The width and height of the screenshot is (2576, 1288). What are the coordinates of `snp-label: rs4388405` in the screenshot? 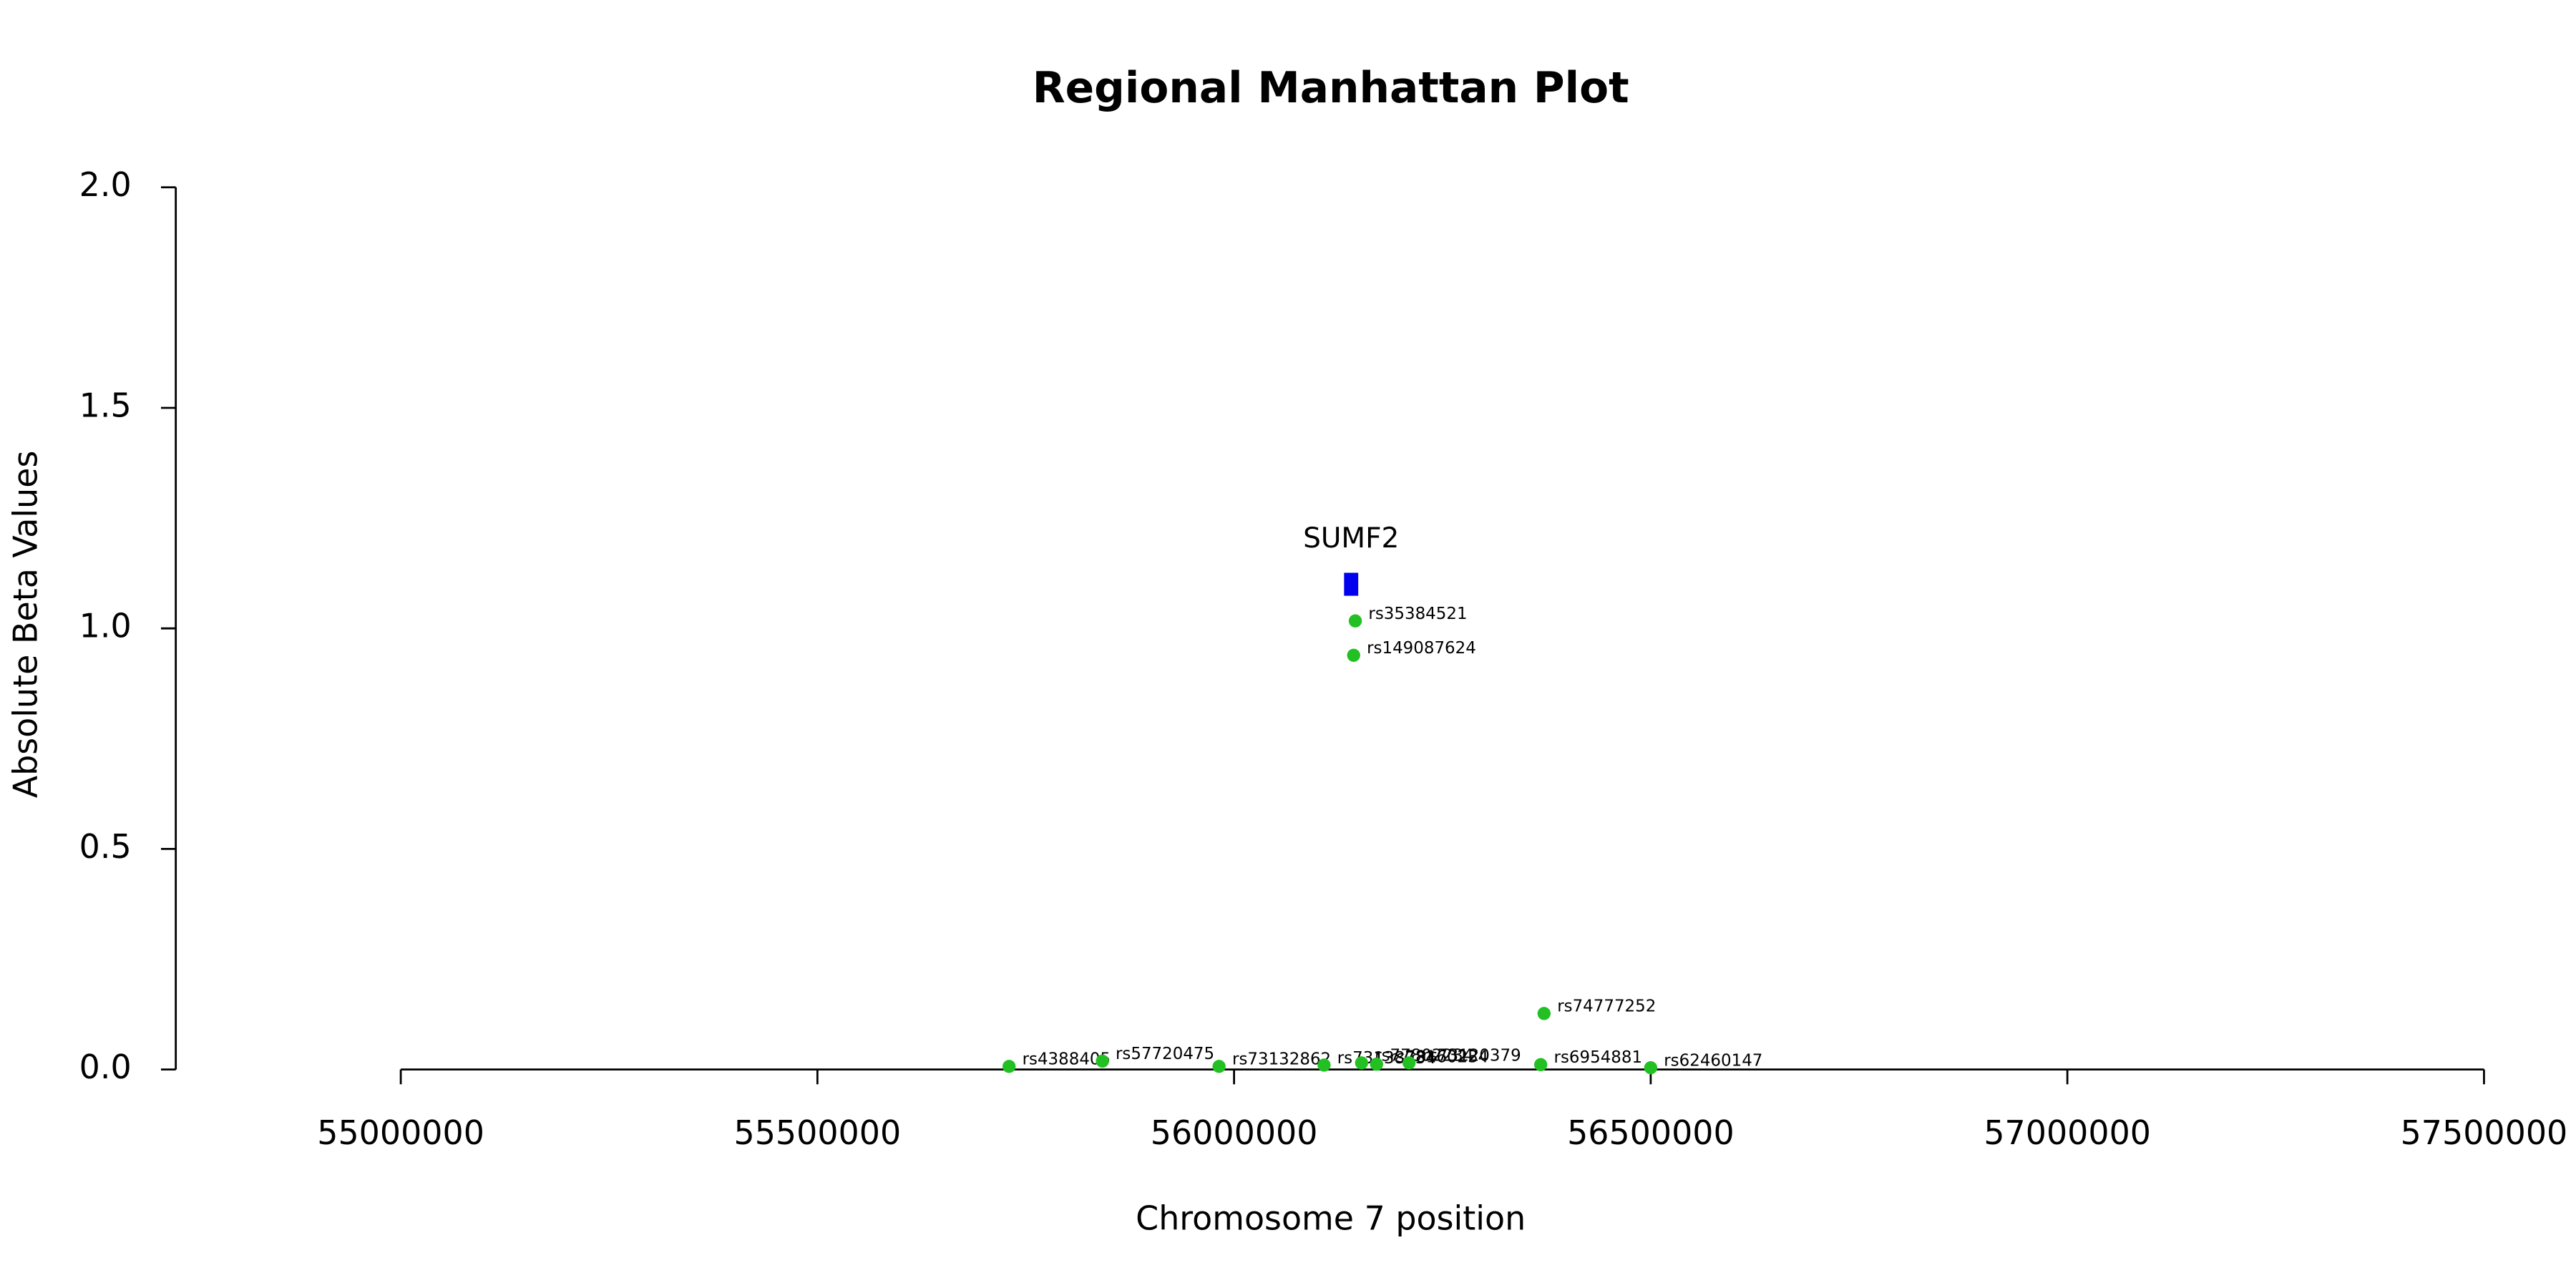 It's located at (1067, 1059).